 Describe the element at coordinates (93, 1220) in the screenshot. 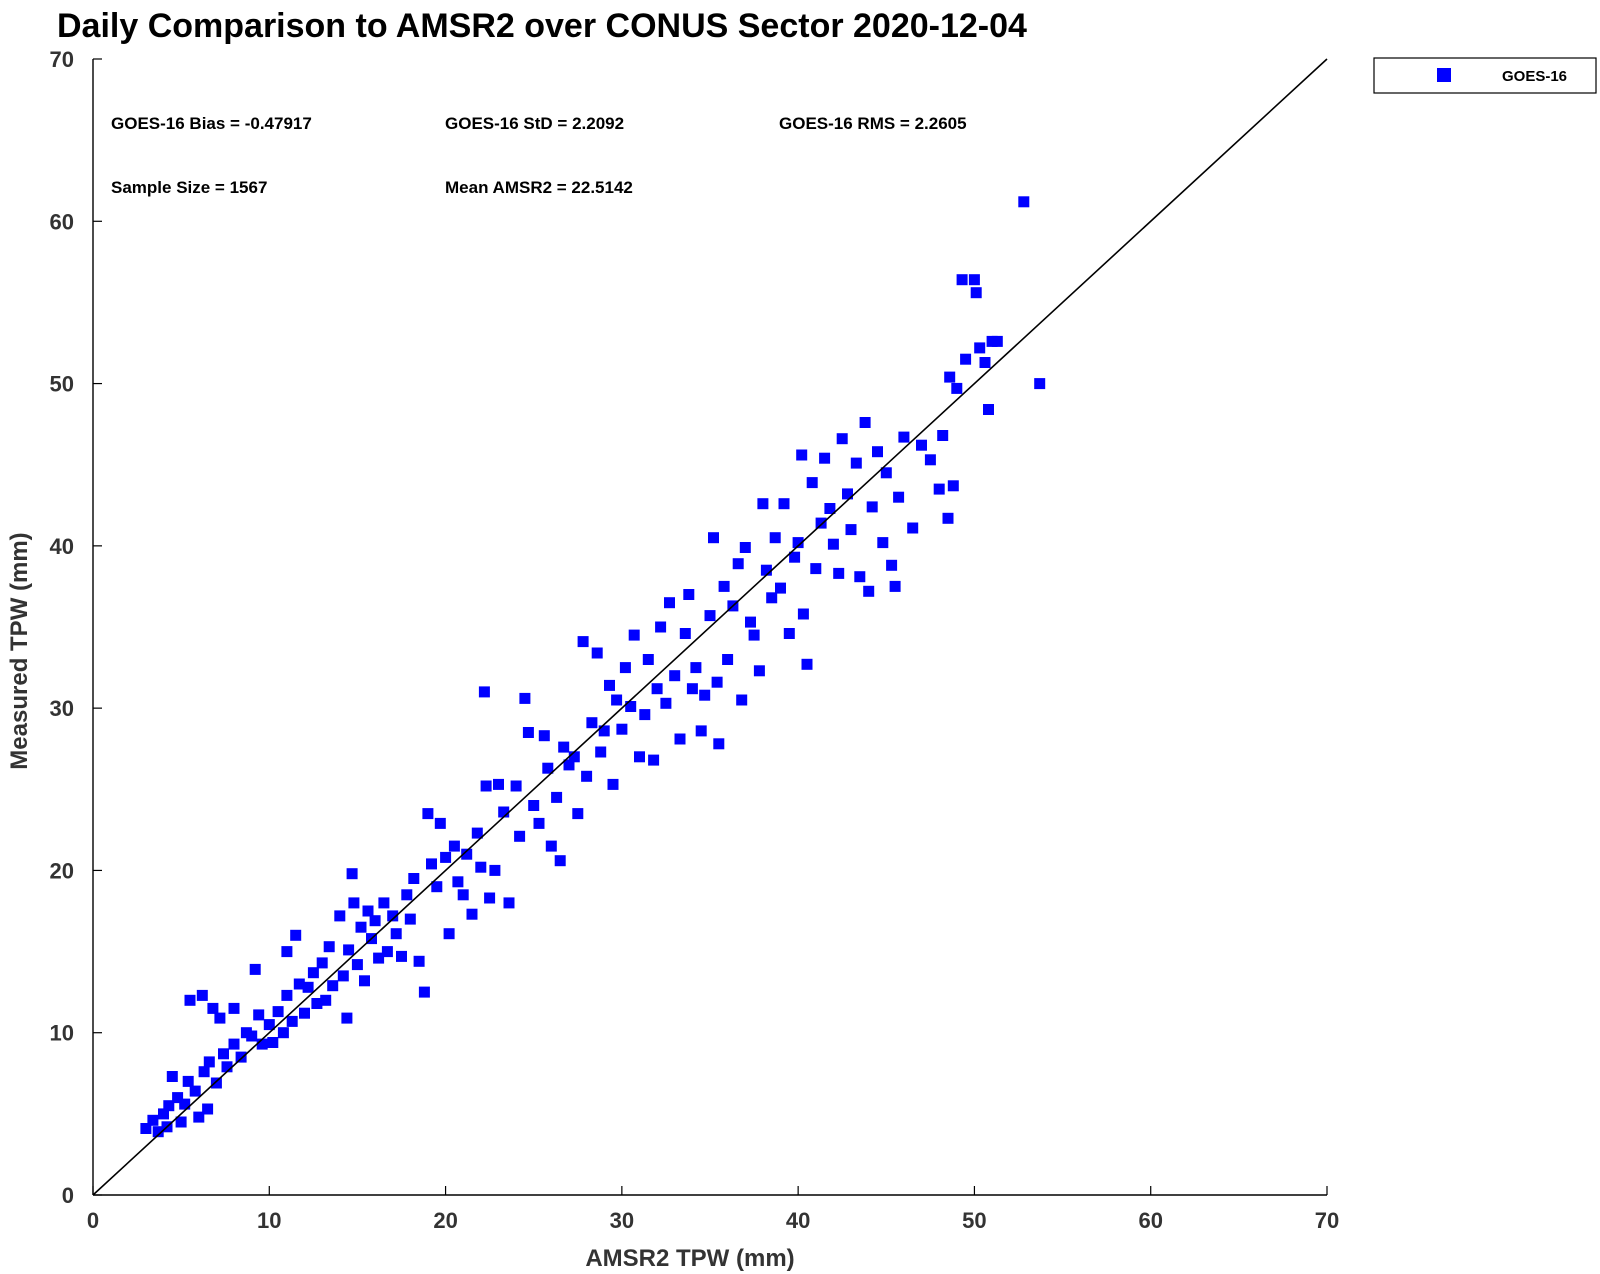

I see `x-tick-label: 0` at that location.